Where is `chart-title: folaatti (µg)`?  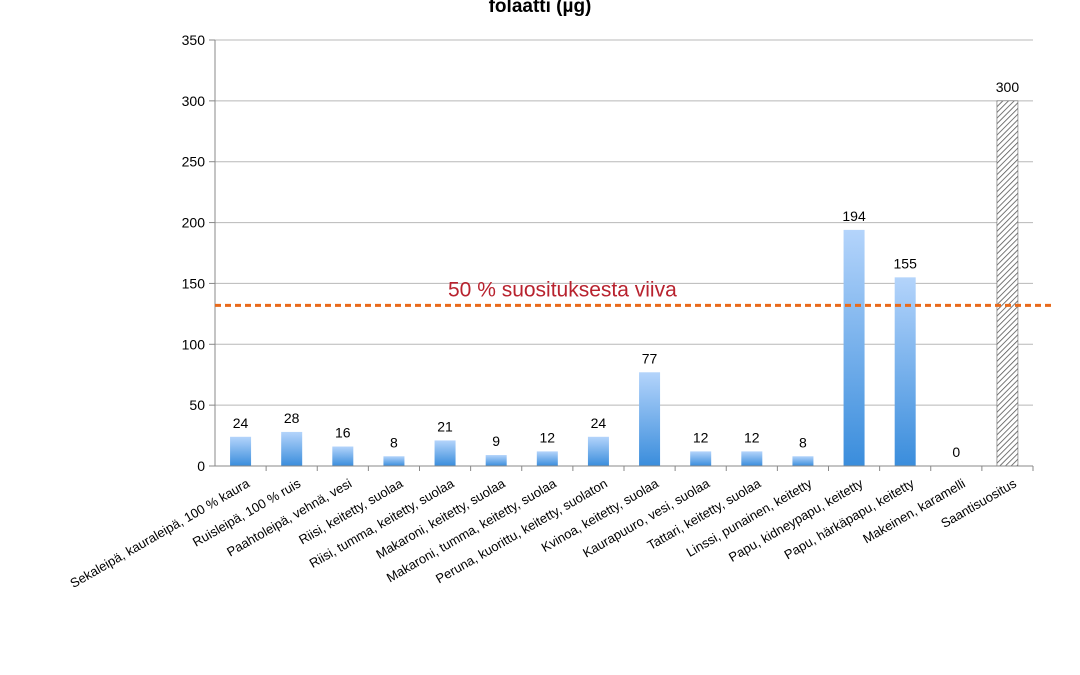
chart-title: folaatti (µg) is located at coordinates (540, 8).